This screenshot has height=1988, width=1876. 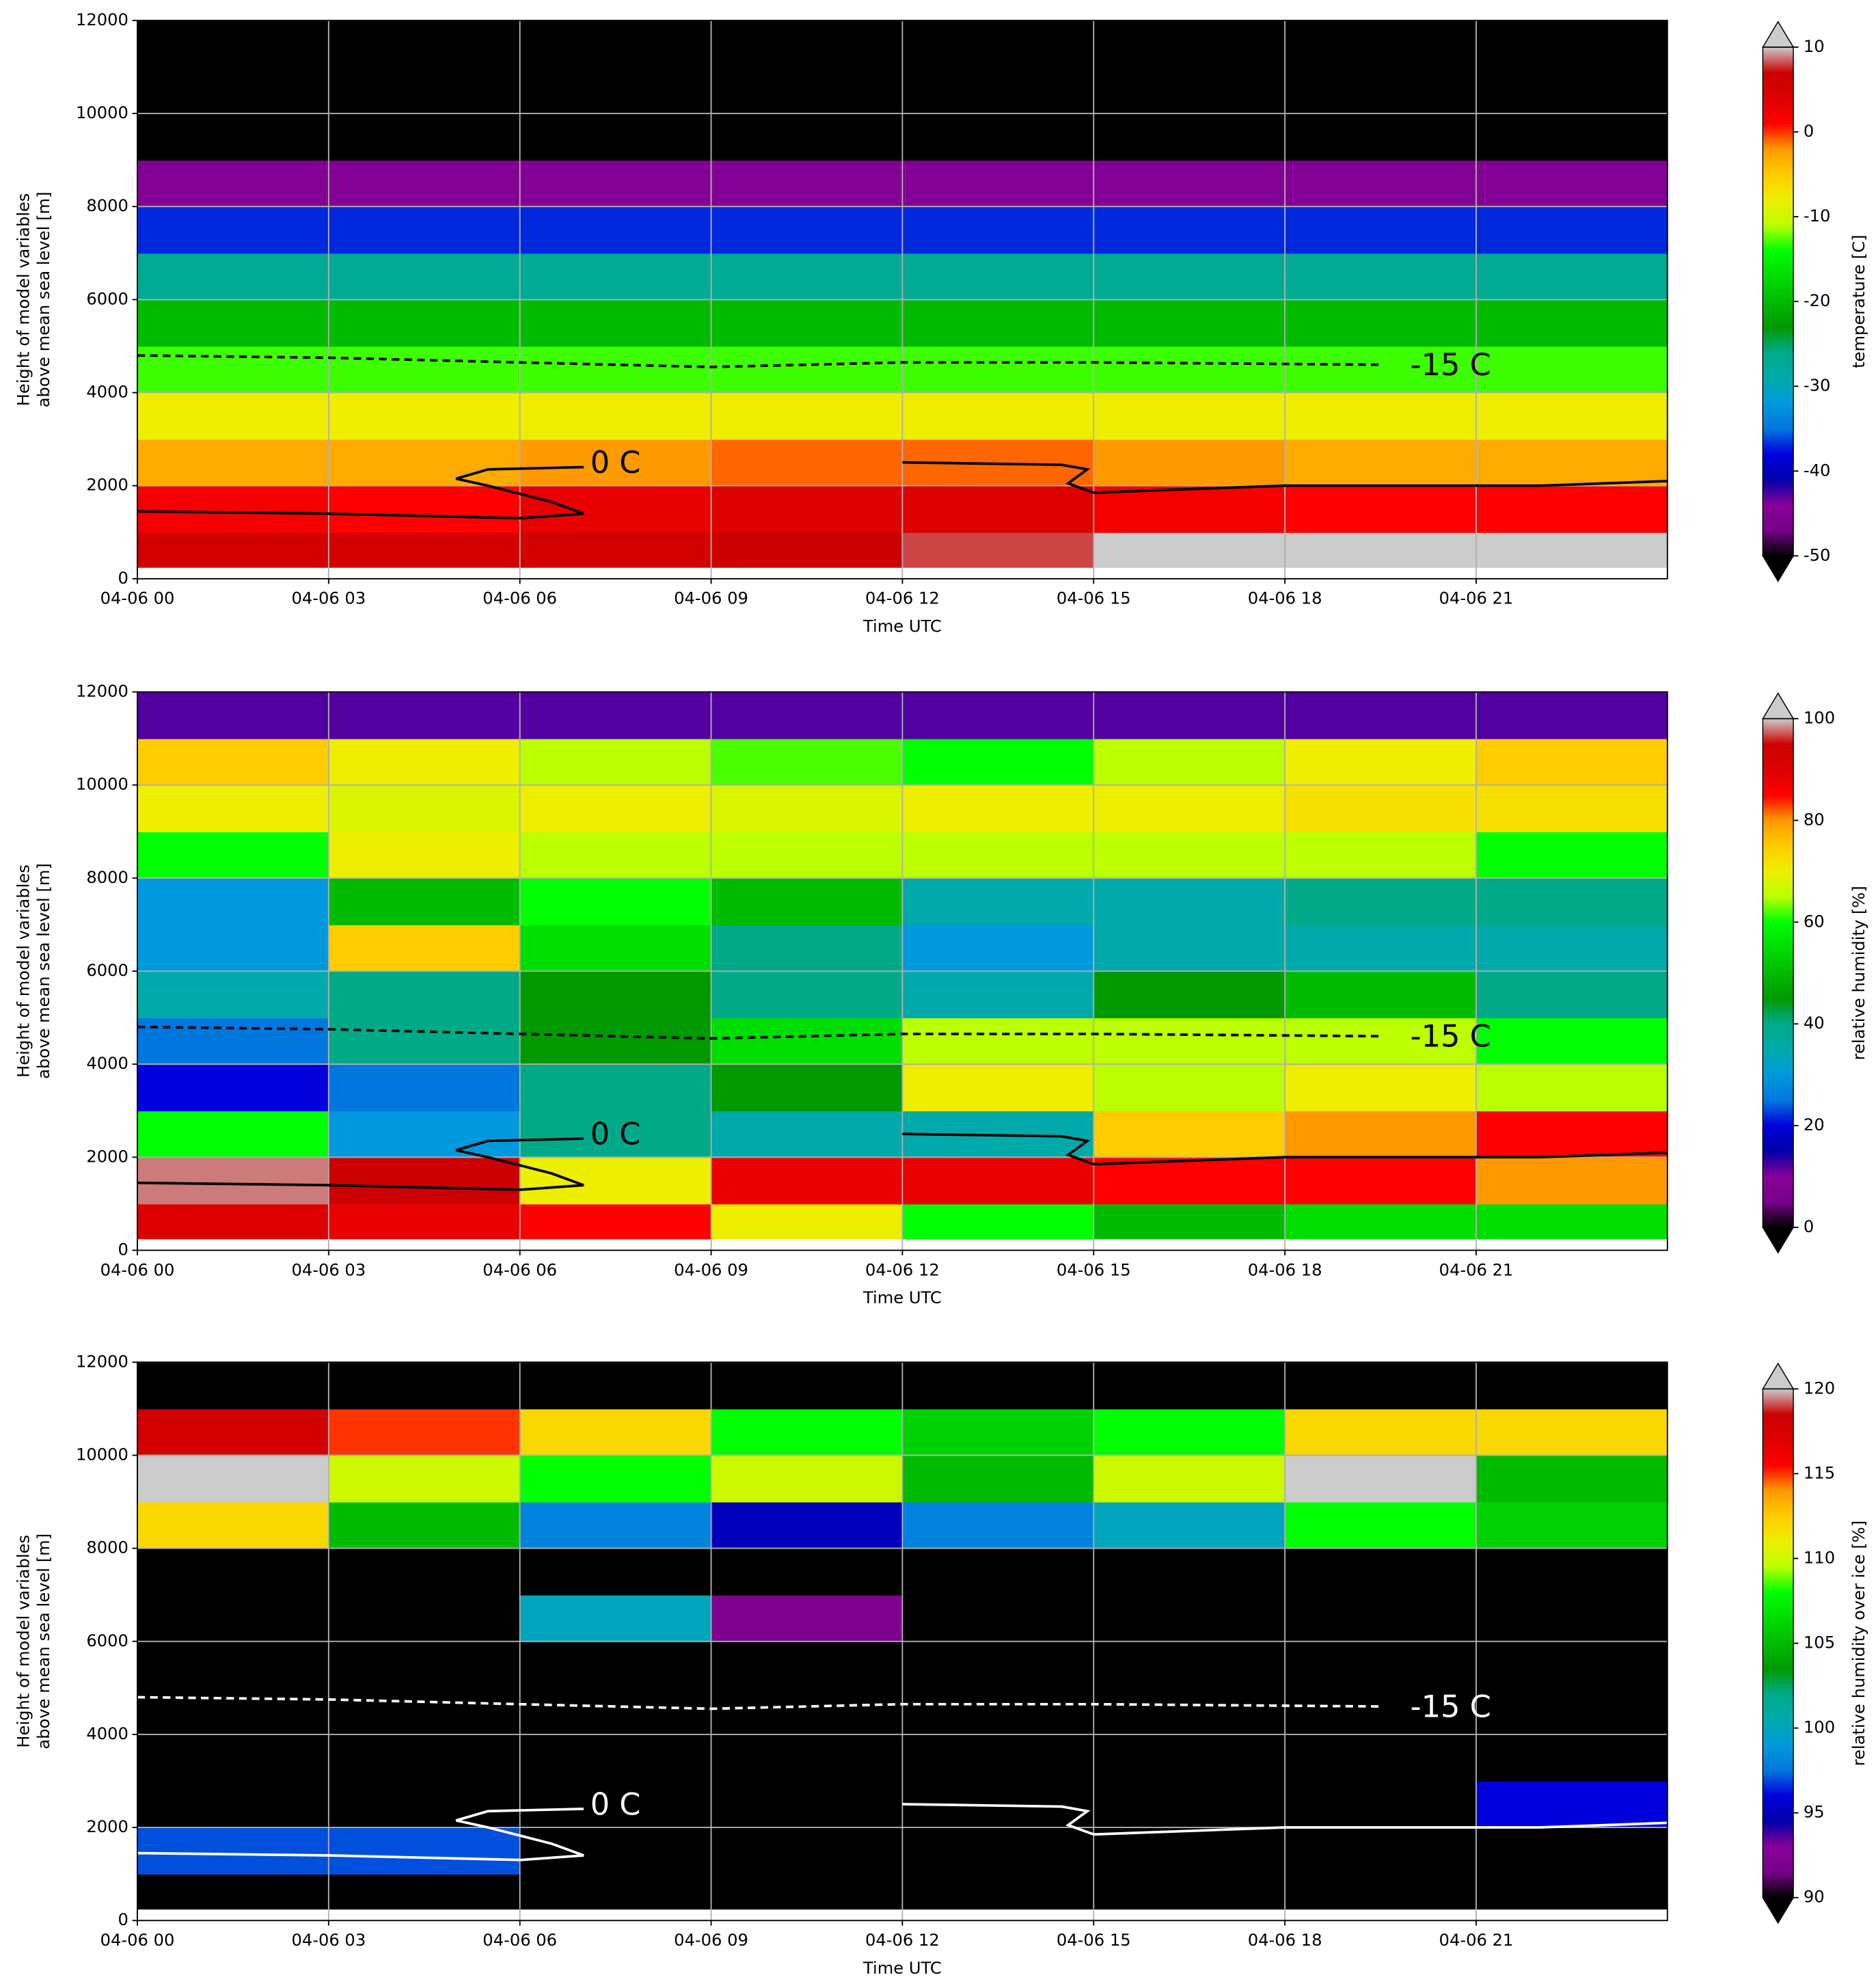 I want to click on y-axis-label: Height of model variables, so click(x=23, y=299).